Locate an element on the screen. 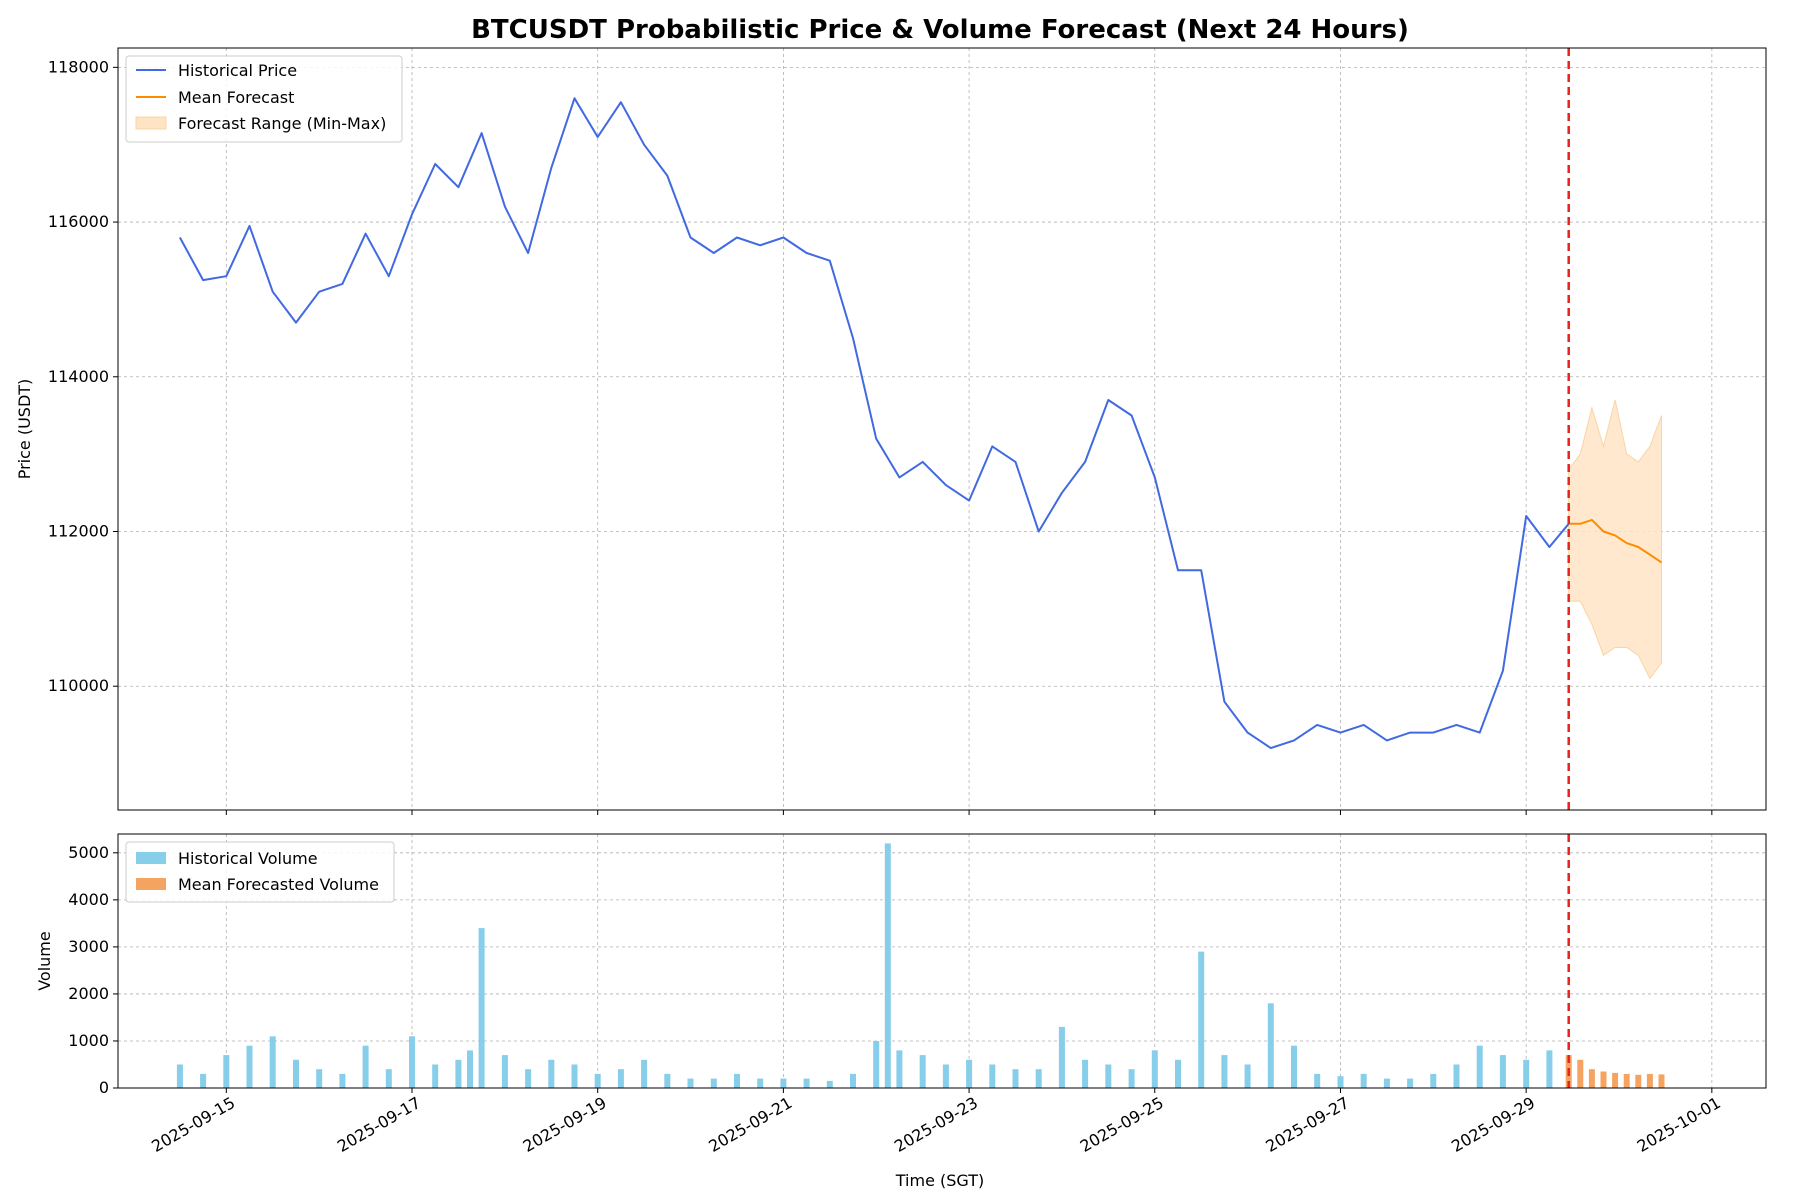  price-legend-box is located at coordinates (264, 99).